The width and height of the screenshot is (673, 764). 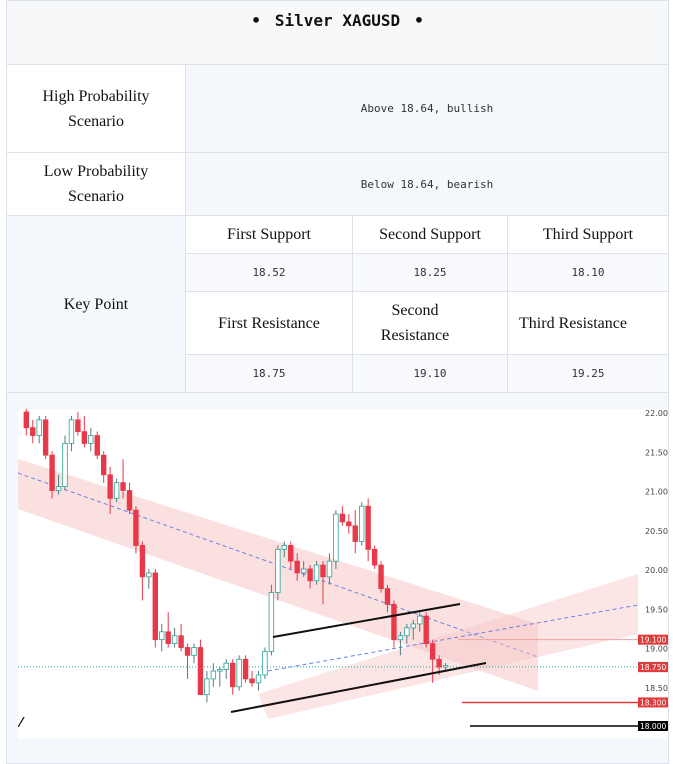 I want to click on third-support-header: Third Support, so click(x=588, y=234).